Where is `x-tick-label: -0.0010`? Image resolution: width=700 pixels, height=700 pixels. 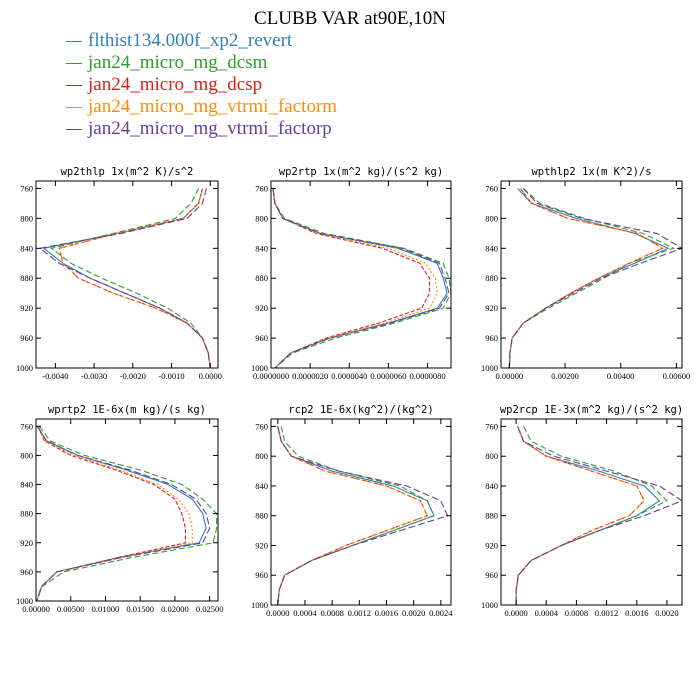 x-tick-label: -0.0010 is located at coordinates (171, 376).